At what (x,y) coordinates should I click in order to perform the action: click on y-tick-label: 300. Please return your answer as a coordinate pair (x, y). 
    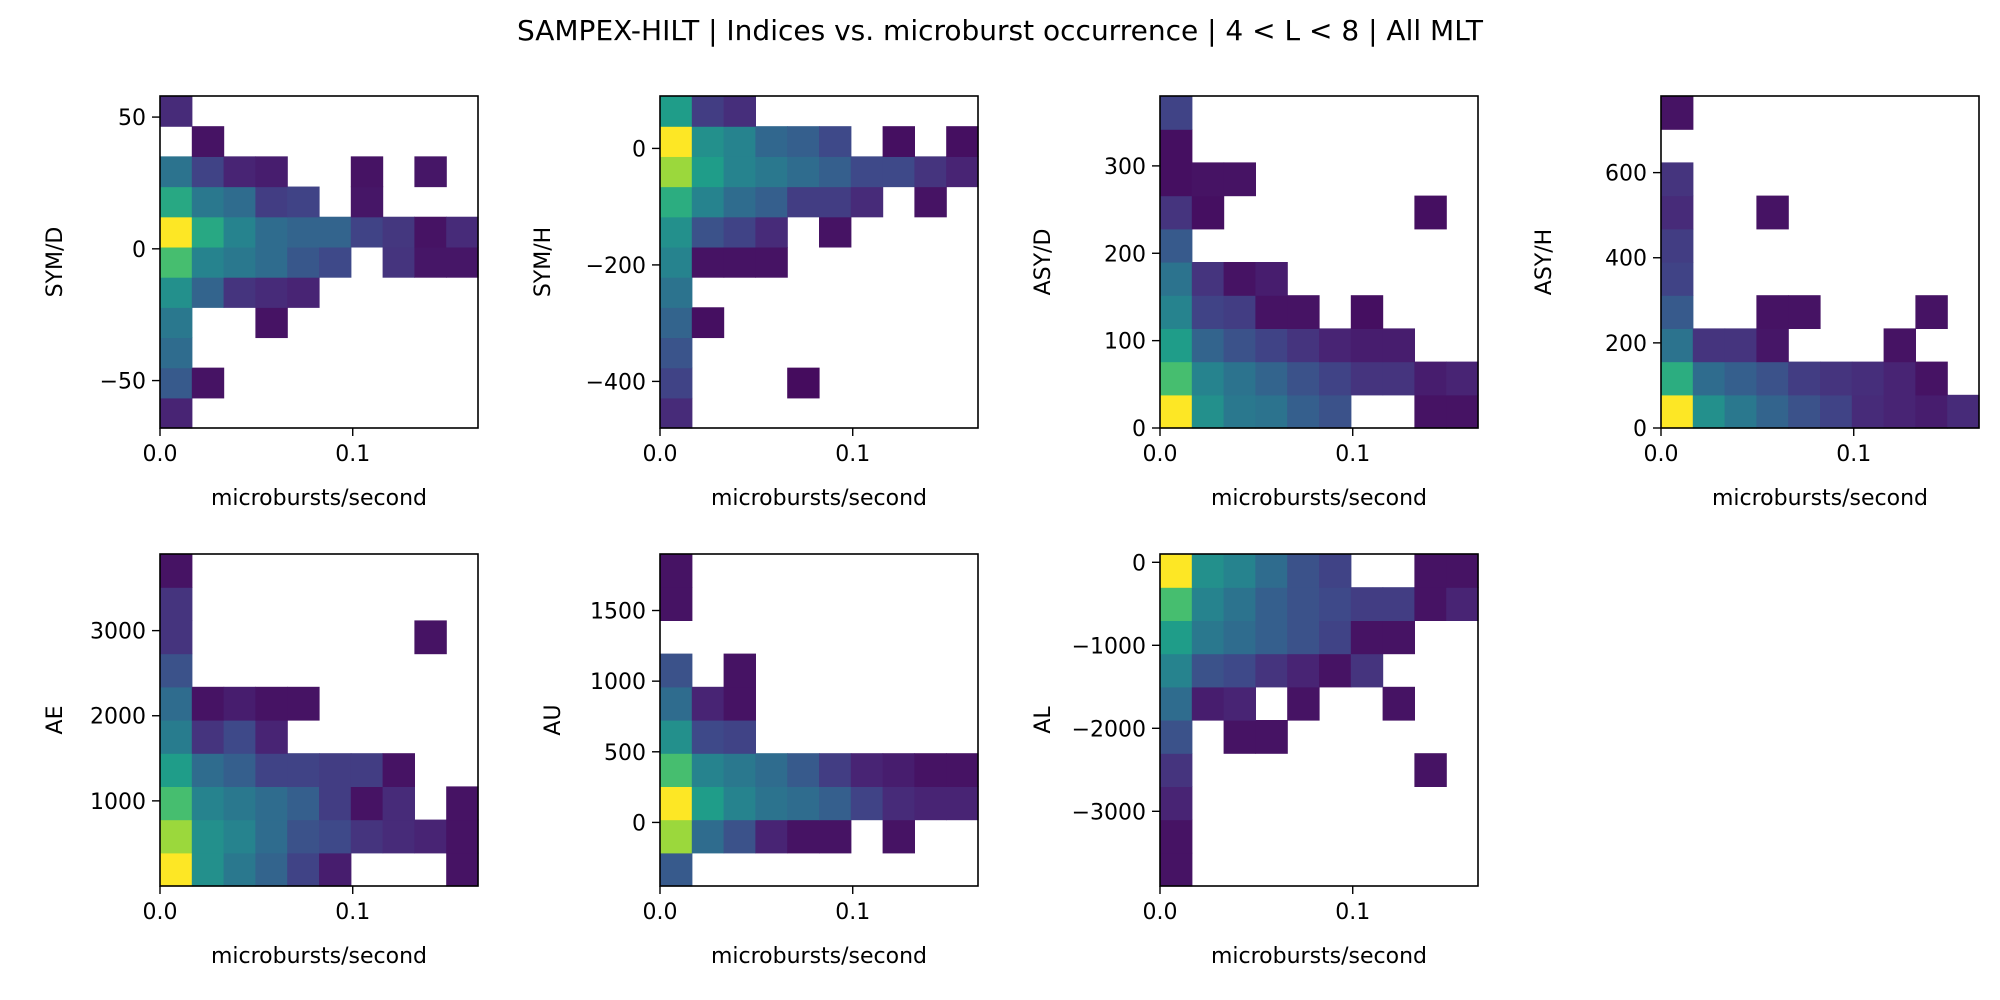
    Looking at the image, I should click on (1125, 167).